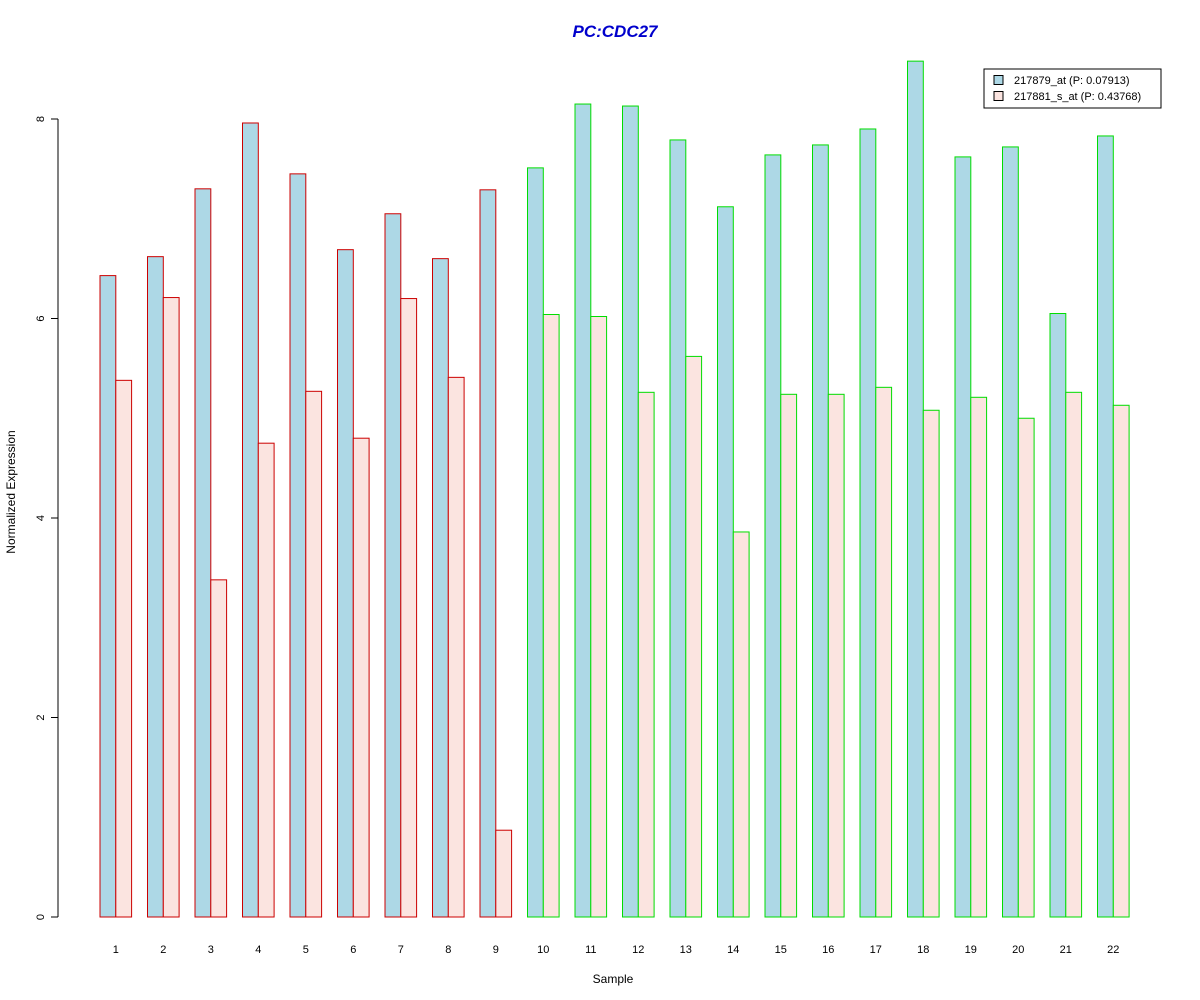 Image resolution: width=1200 pixels, height=1000 pixels. I want to click on x-tick-label: 7, so click(401, 950).